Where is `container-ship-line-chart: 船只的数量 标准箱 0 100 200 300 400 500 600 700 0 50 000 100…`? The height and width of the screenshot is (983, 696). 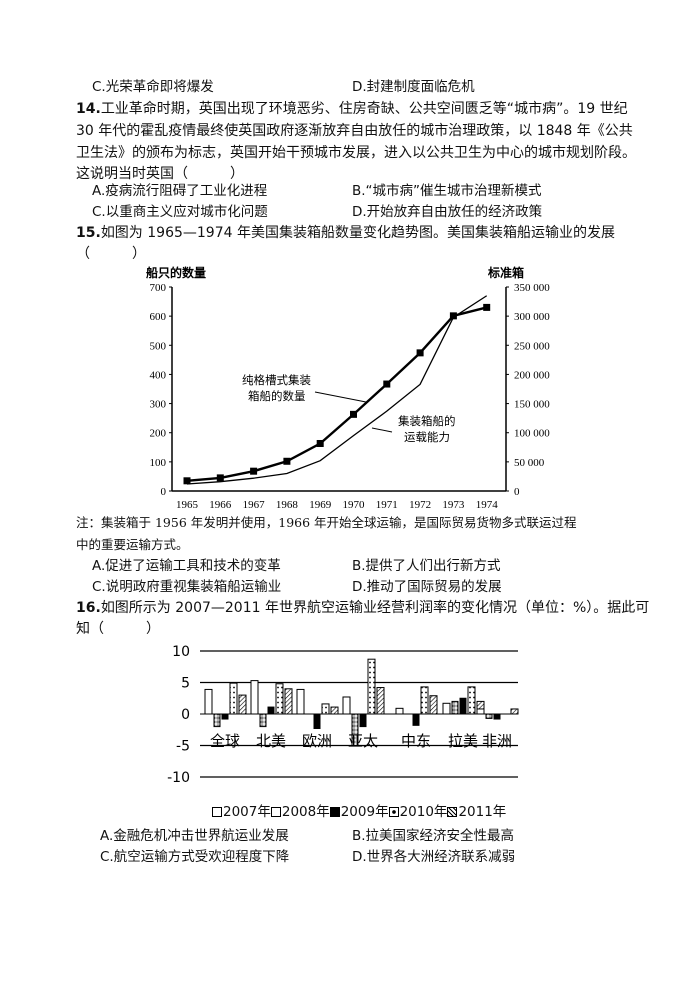
container-ship-line-chart: 船只的数量 标准箱 0 100 200 300 400 500 600 700 0 50 000 100… is located at coordinates (348, 388).